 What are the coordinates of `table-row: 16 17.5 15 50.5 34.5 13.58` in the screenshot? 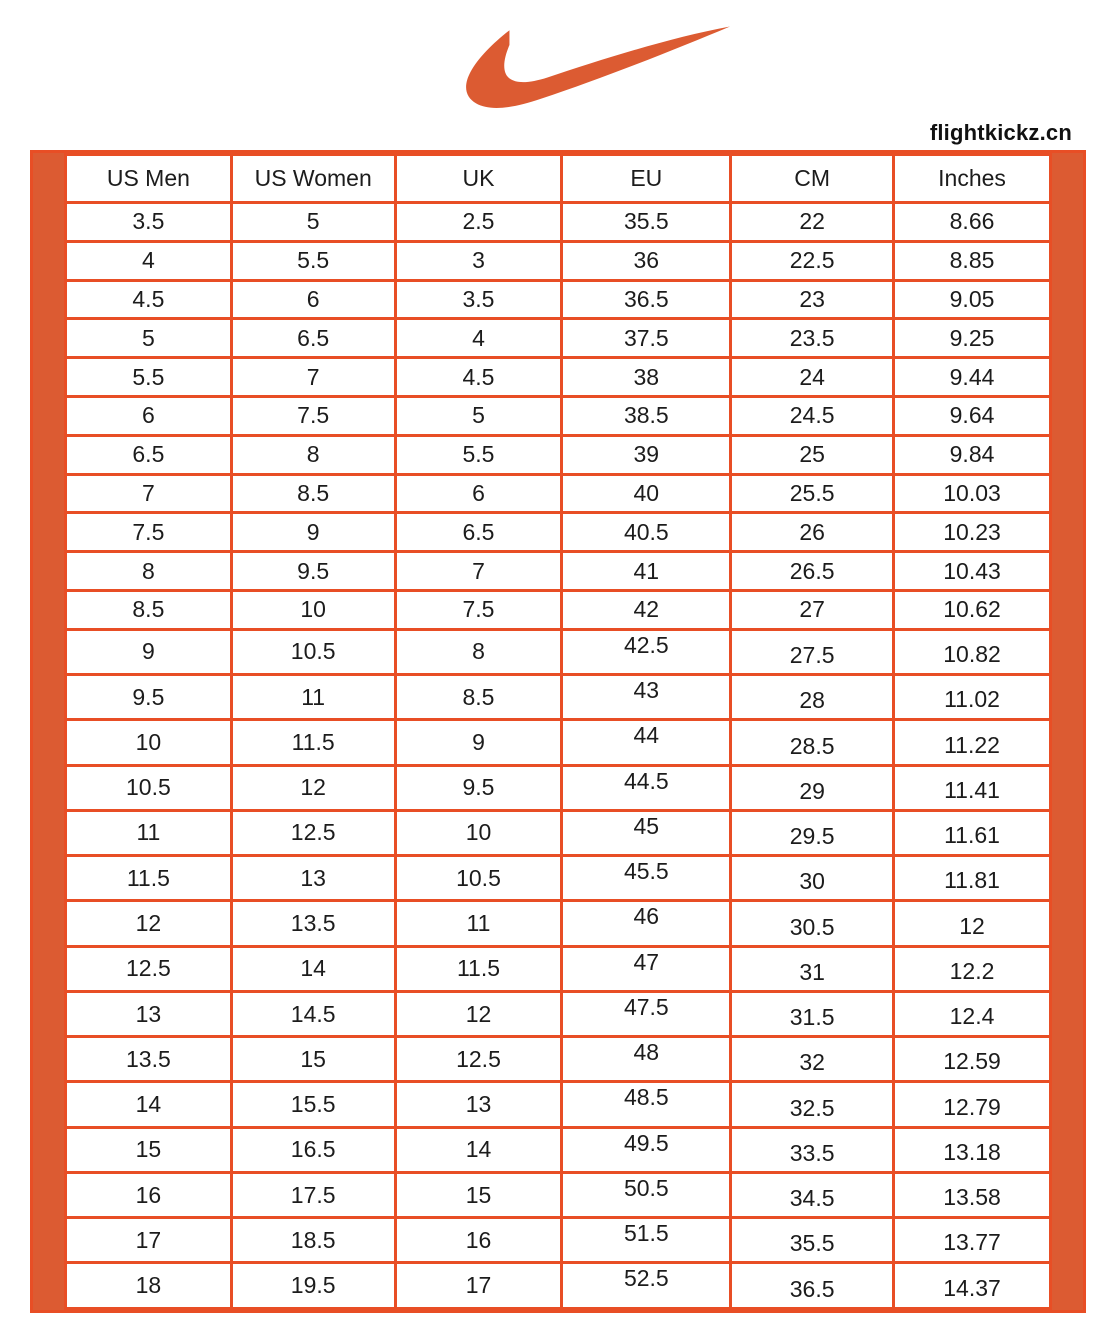 It's located at (558, 1195).